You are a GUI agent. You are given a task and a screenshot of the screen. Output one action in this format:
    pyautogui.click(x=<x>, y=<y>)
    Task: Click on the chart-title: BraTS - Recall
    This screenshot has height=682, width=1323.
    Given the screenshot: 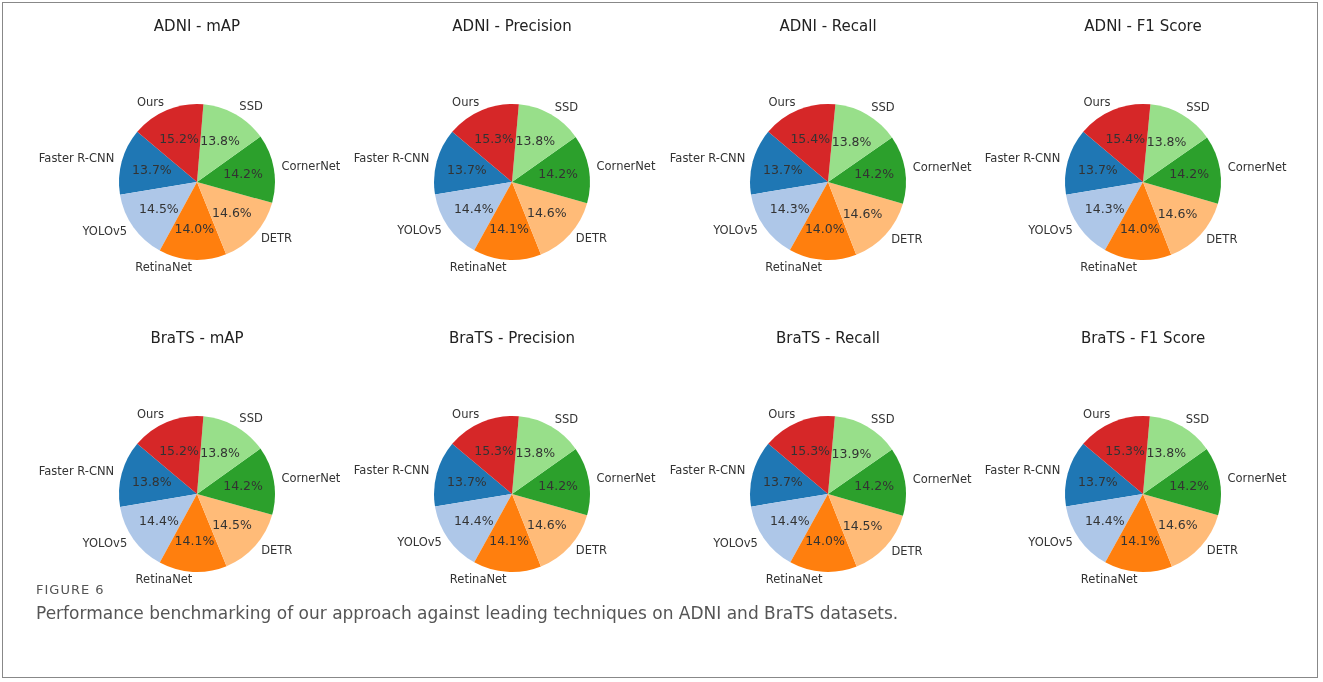 What is the action you would take?
    pyautogui.click(x=827, y=338)
    